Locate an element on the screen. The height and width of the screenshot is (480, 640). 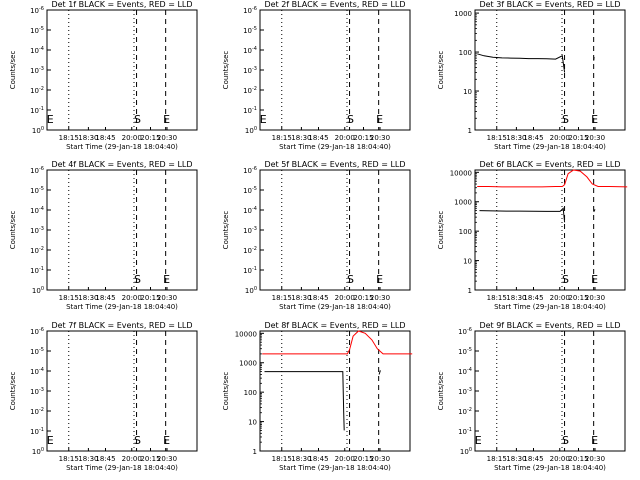
y-tick-label: 10000 is located at coordinates (246, 334).